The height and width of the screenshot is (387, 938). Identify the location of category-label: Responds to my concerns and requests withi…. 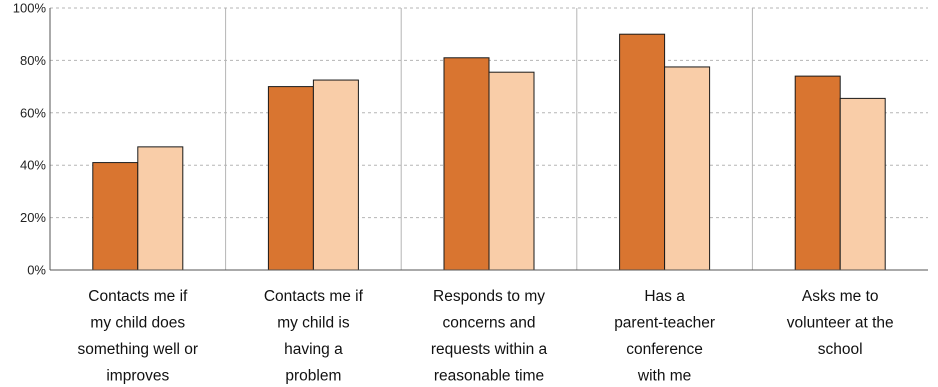
(489, 336).